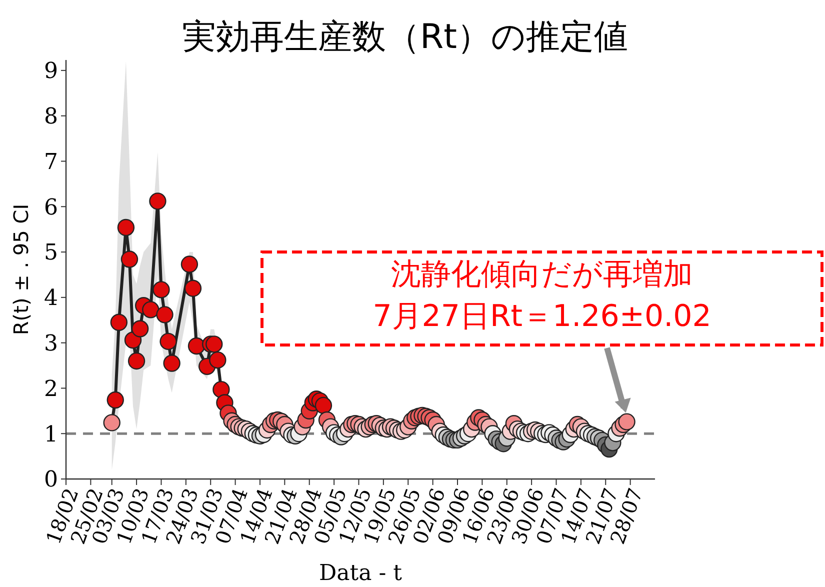 This screenshot has width=825, height=587. I want to click on y-tick-label: 2, so click(51, 389).